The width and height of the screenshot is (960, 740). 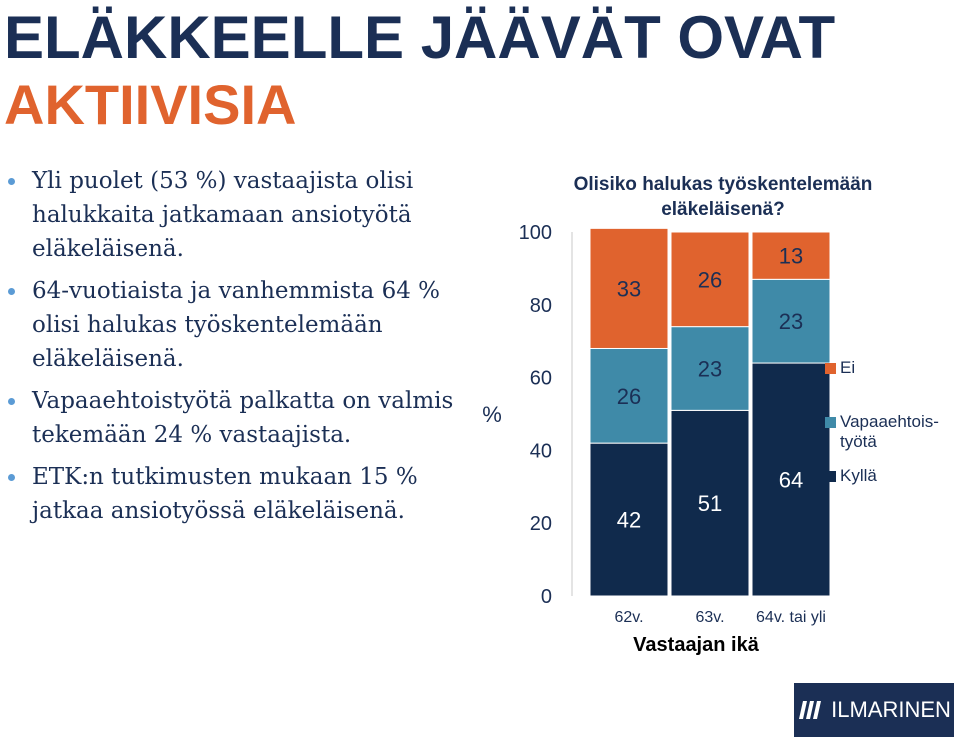 I want to click on x-tick-label: 63v., so click(x=709, y=617).